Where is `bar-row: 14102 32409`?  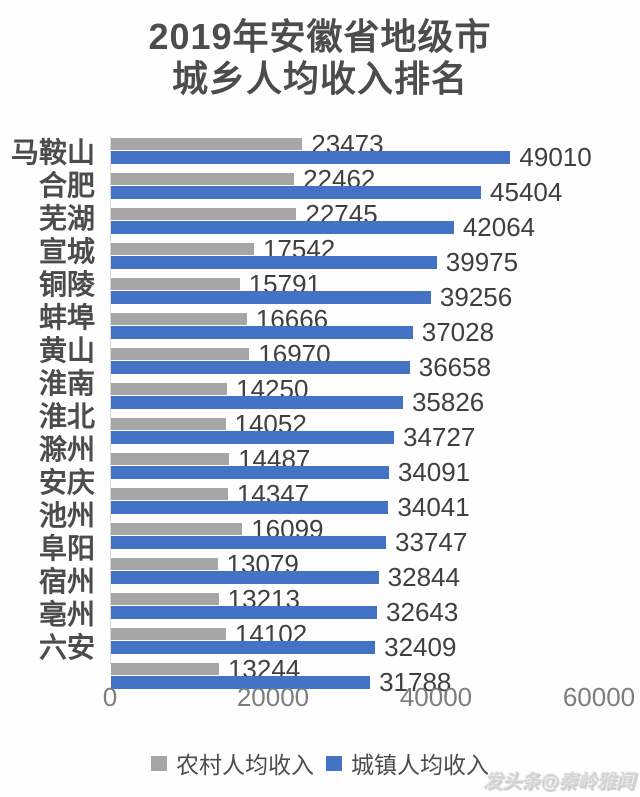 bar-row: 14102 32409 is located at coordinates (355, 641).